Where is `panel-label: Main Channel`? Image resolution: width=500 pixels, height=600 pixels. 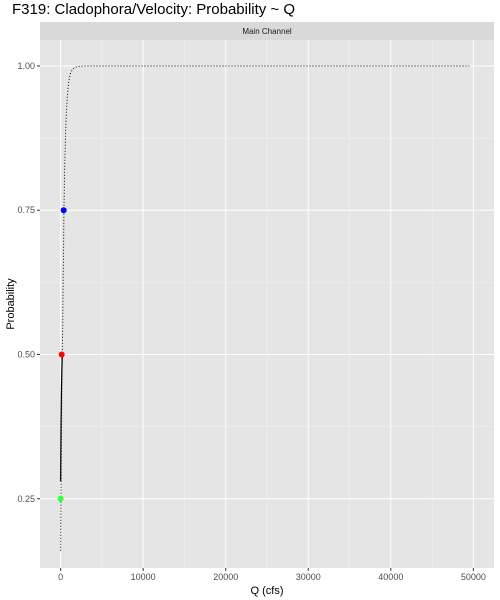
panel-label: Main Channel is located at coordinates (267, 31).